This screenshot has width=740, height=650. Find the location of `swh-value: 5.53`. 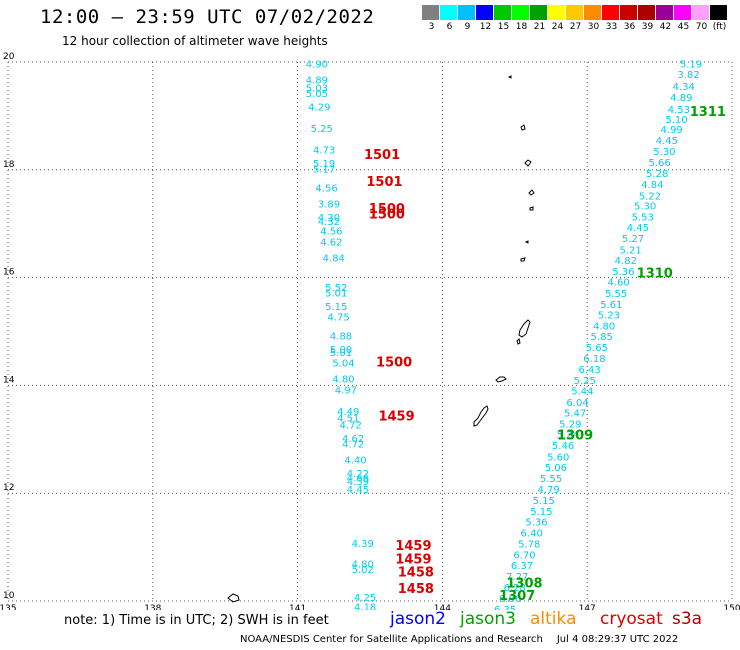

swh-value: 5.53 is located at coordinates (643, 217).